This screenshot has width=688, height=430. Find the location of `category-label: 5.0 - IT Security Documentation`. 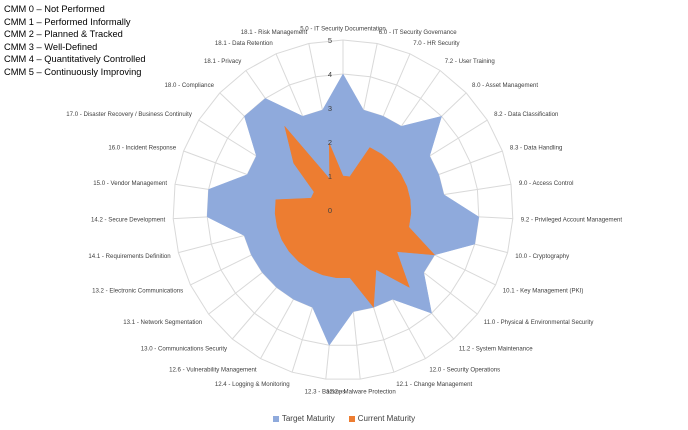

category-label: 5.0 - IT Security Documentation is located at coordinates (343, 29).